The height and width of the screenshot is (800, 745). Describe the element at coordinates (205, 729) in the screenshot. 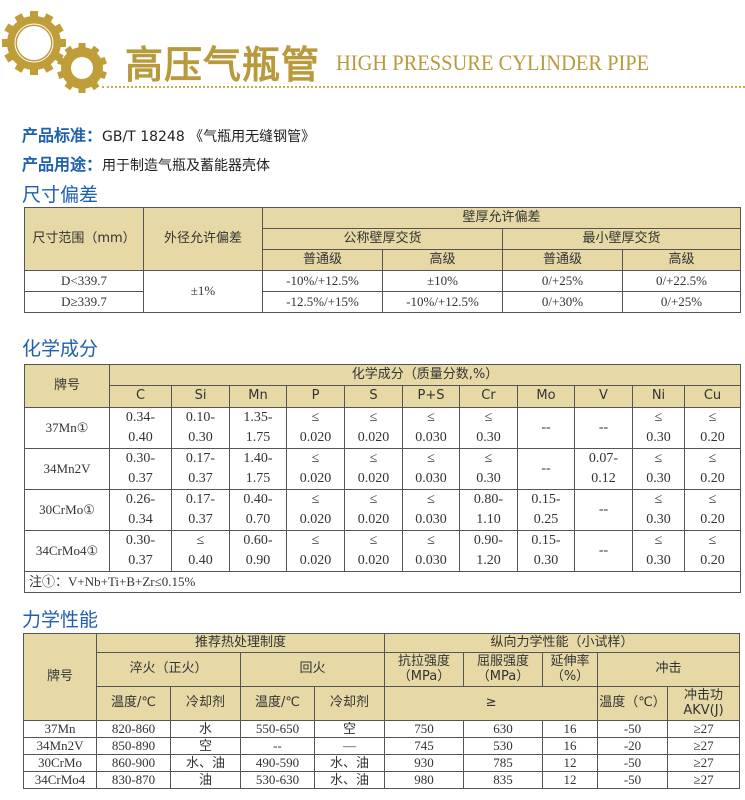

I see `cell: 水` at that location.